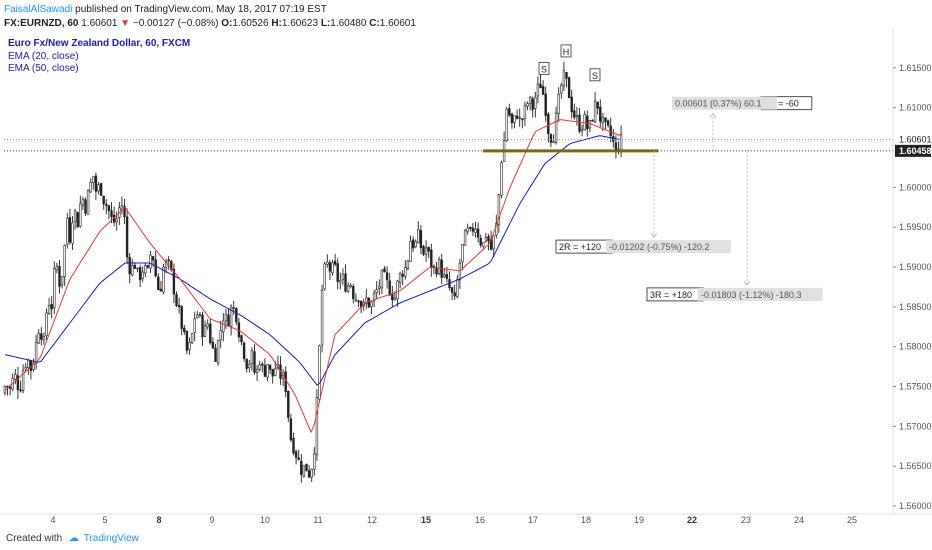  I want to click on author-link: FaisalAlSawadi, so click(38, 9).